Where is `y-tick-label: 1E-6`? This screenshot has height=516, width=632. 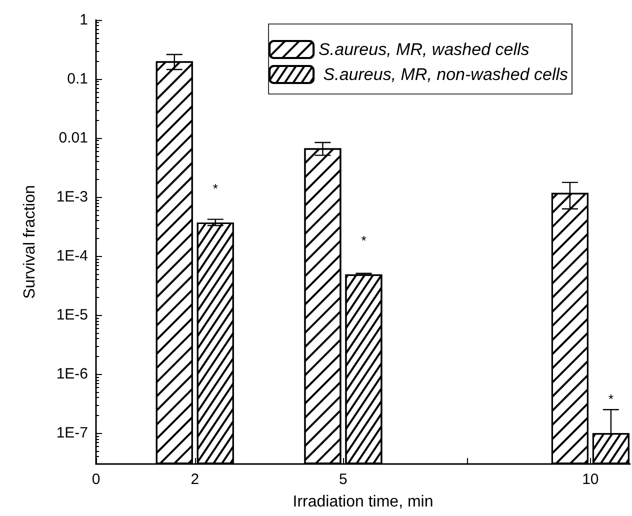
y-tick-label: 1E-6 is located at coordinates (72, 374).